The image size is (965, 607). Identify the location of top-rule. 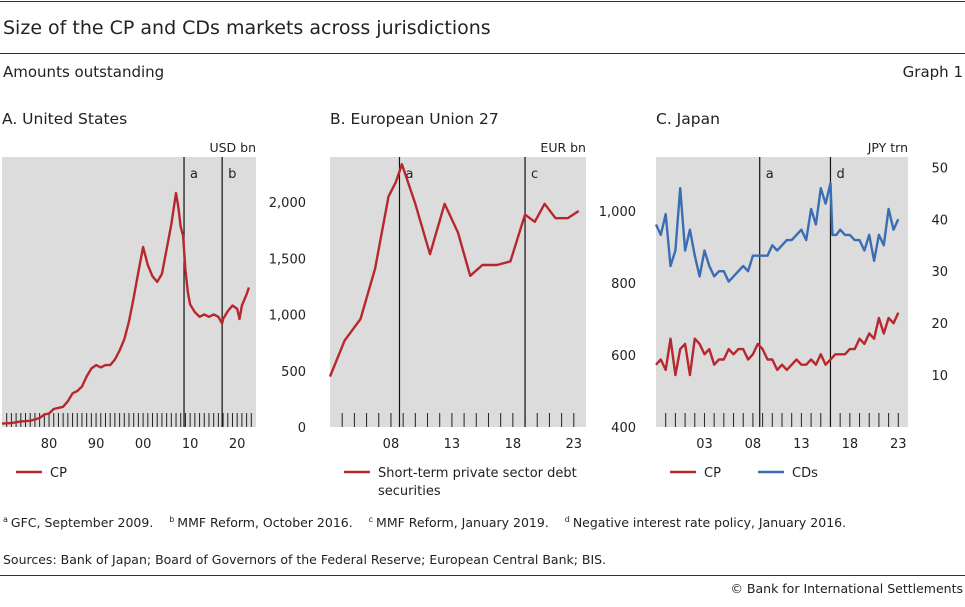
(482, 1).